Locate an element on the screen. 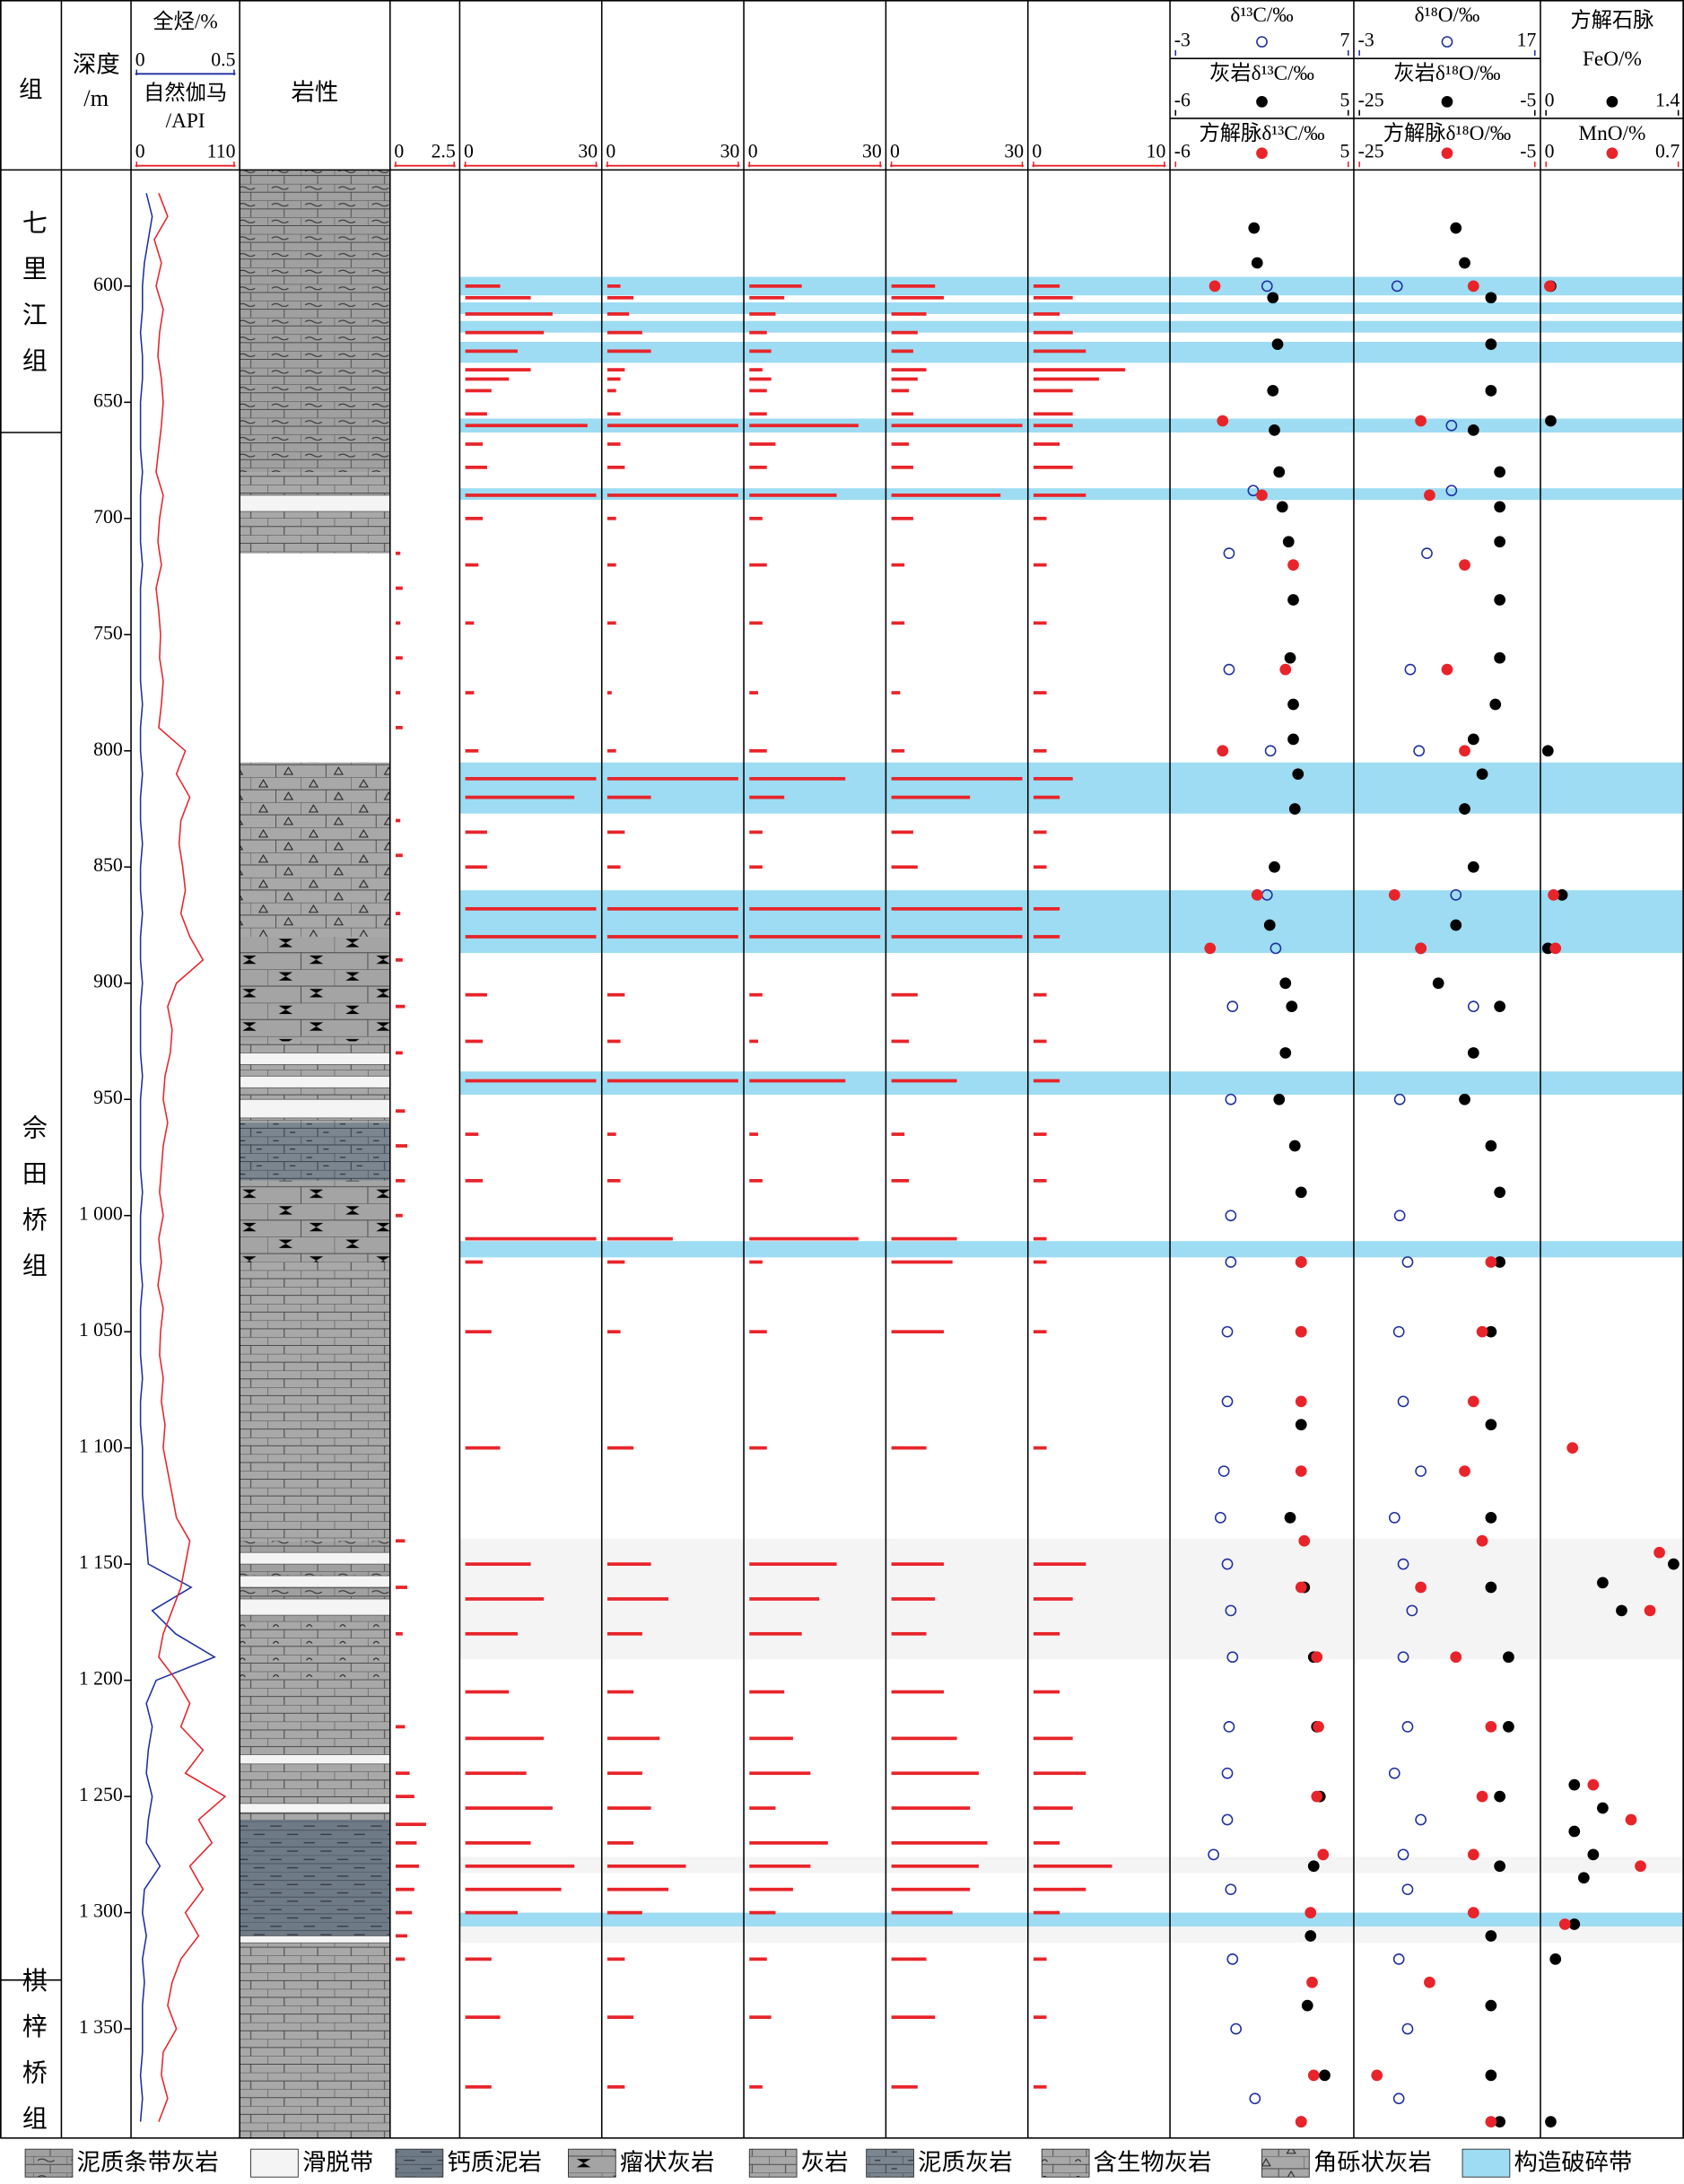 Image resolution: width=1684 pixels, height=2184 pixels. x-tick-label: 0.7 is located at coordinates (1667, 151).